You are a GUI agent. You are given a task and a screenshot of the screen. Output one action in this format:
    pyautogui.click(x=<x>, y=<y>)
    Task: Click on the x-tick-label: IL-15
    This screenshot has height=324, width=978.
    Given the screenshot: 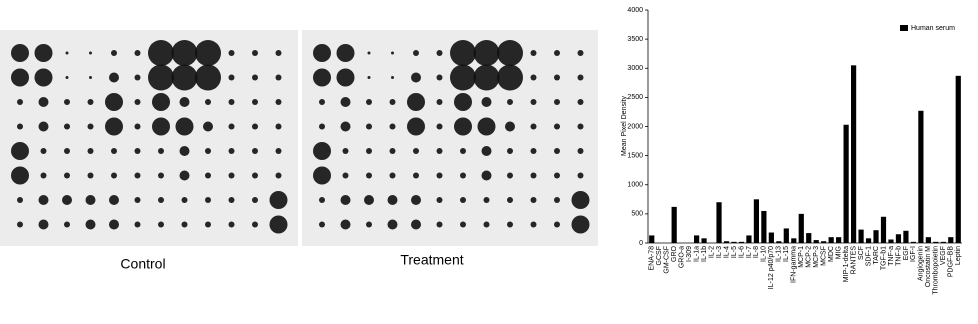 What is the action you would take?
    pyautogui.click(x=786, y=254)
    